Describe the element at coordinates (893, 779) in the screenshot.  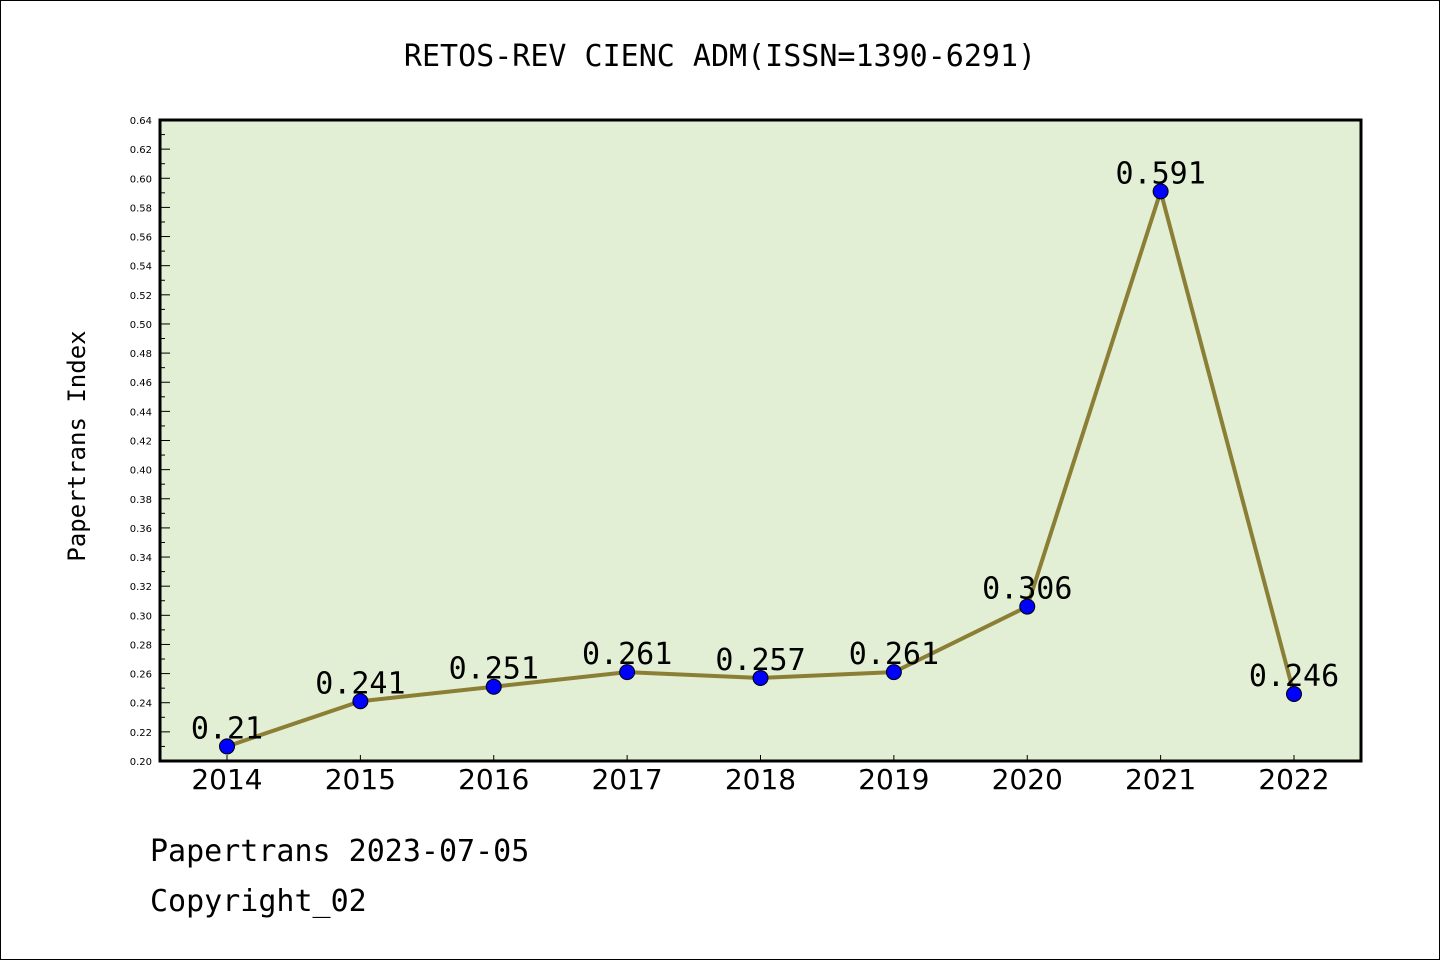
I see `x-tick-label: 2019` at that location.